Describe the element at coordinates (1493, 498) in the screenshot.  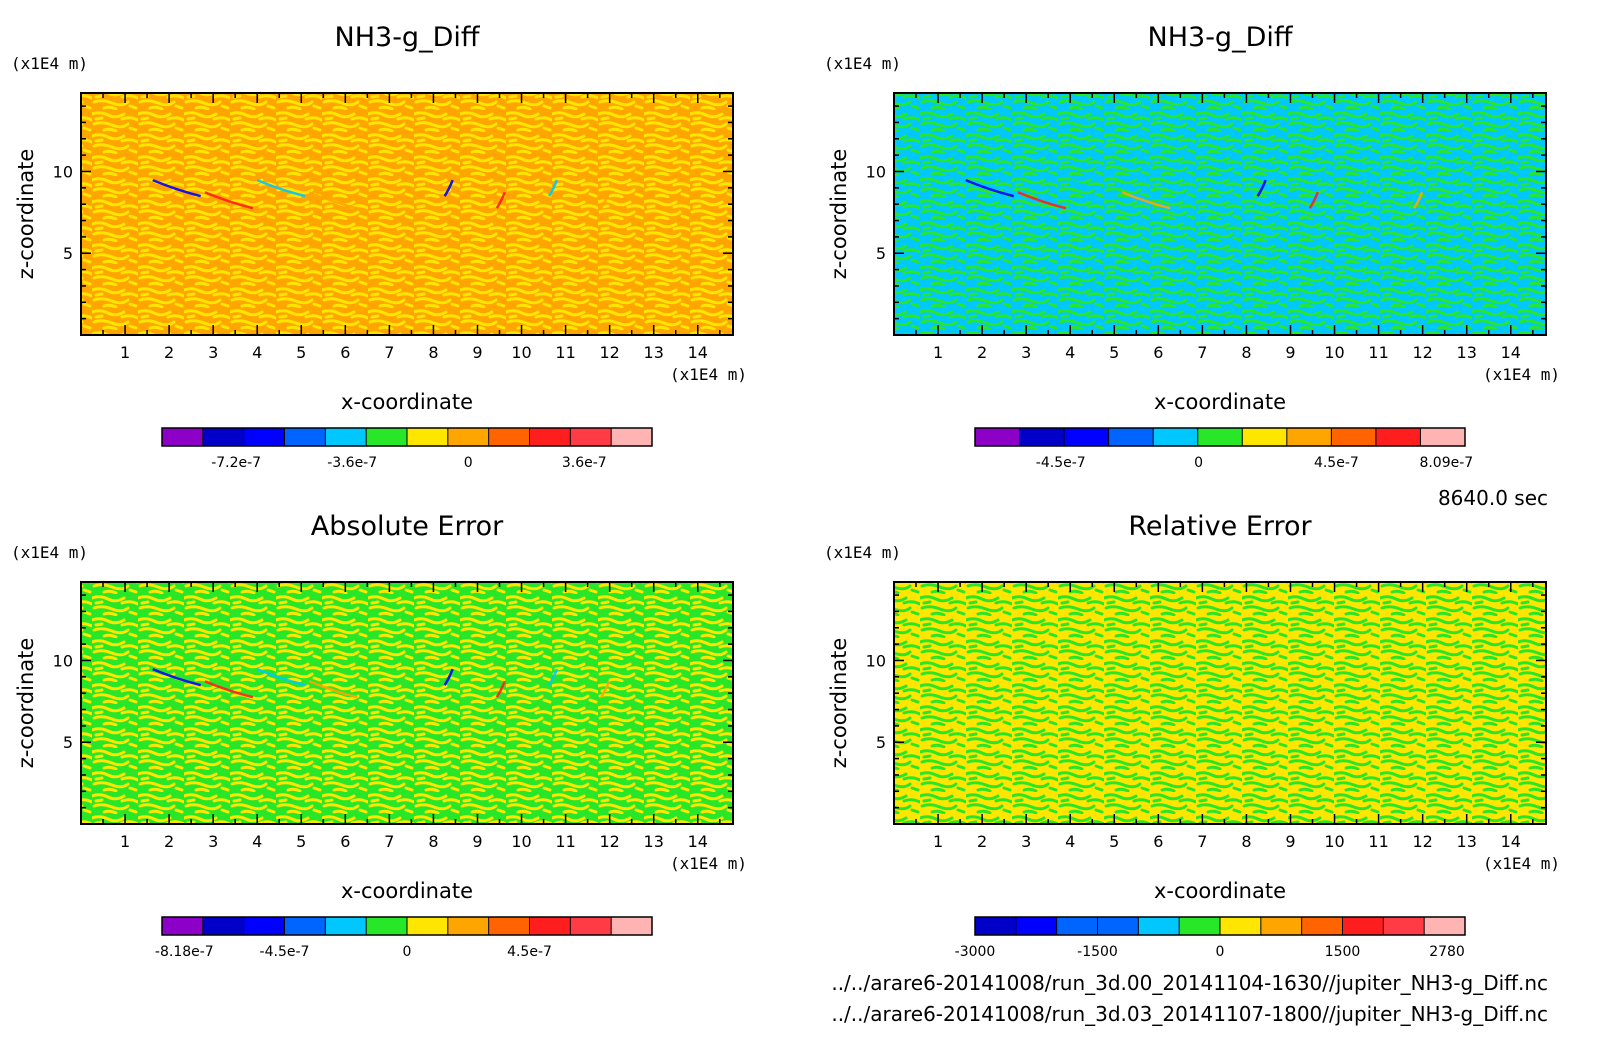
I see `time-label: 8640.0 sec` at that location.